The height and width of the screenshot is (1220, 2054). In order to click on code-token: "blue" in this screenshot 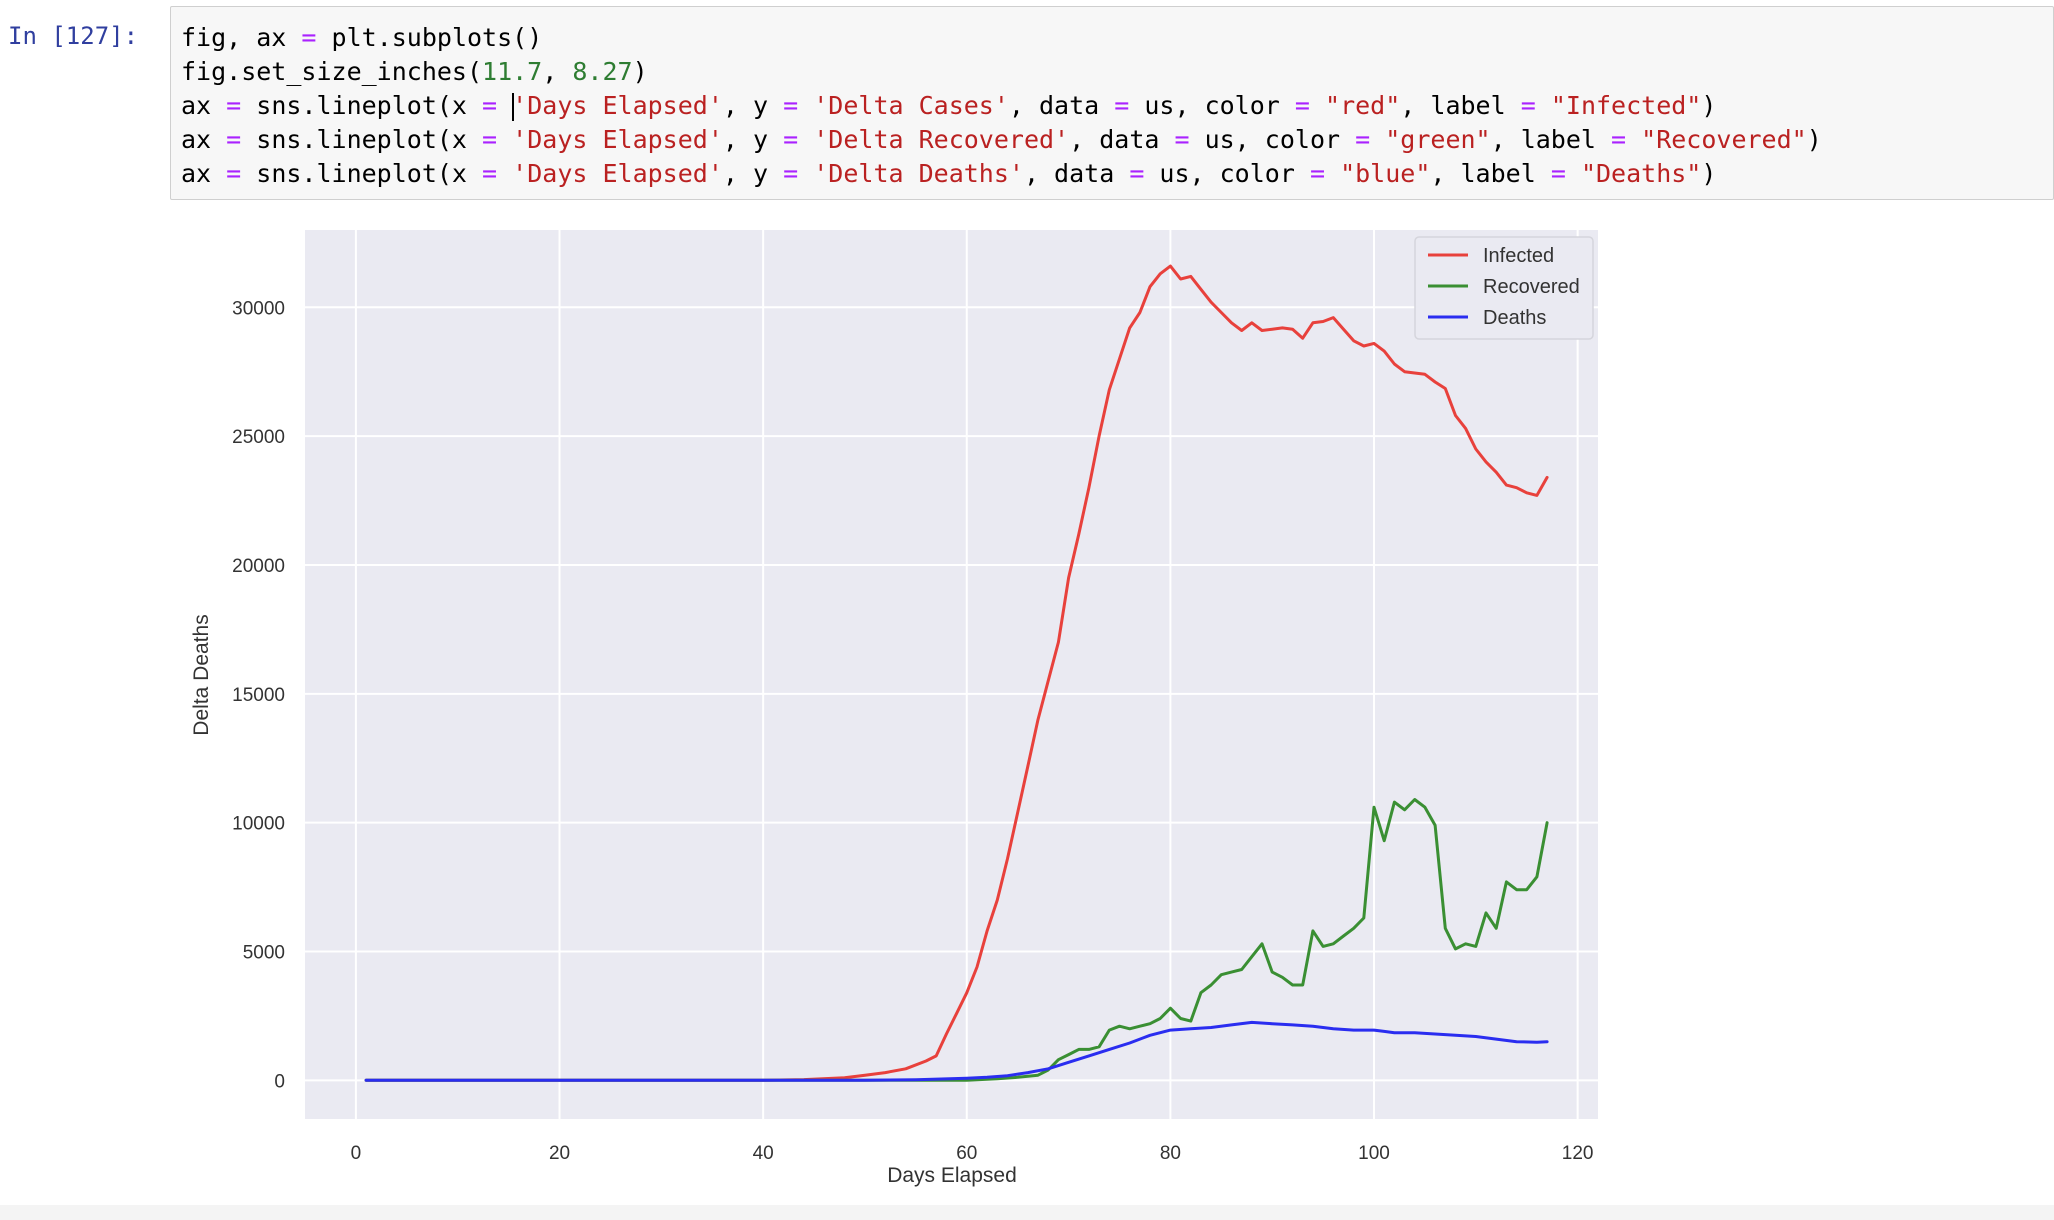, I will do `click(1385, 173)`.